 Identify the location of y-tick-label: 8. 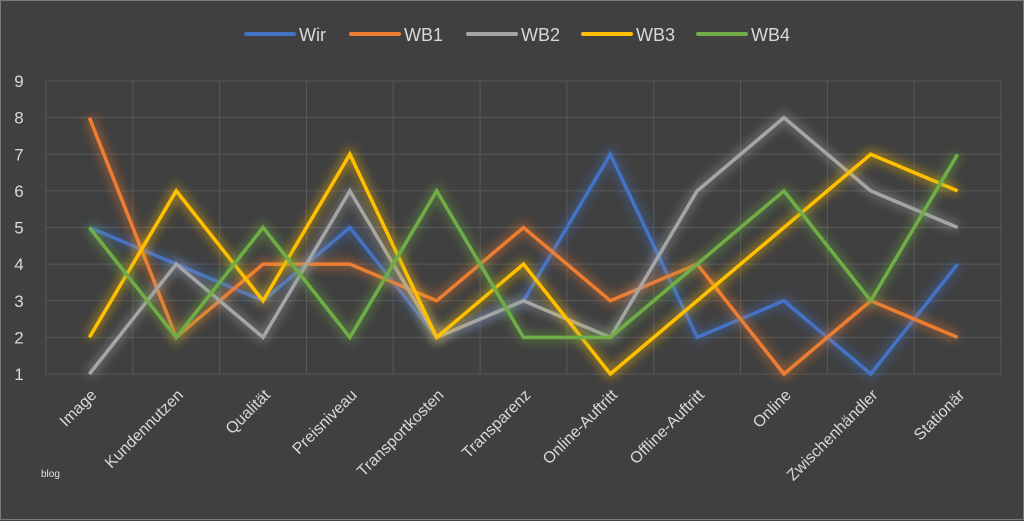
(18, 118).